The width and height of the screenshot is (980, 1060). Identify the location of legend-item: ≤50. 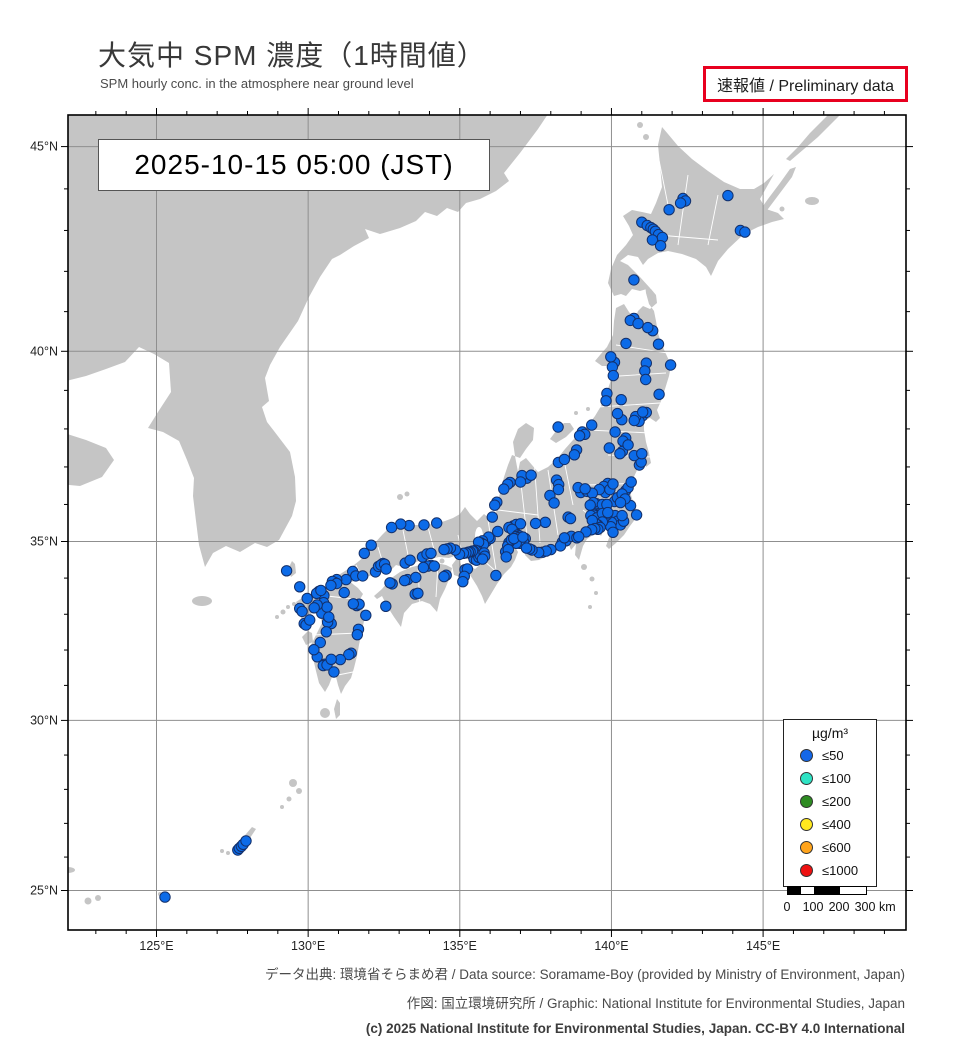
(830, 755).